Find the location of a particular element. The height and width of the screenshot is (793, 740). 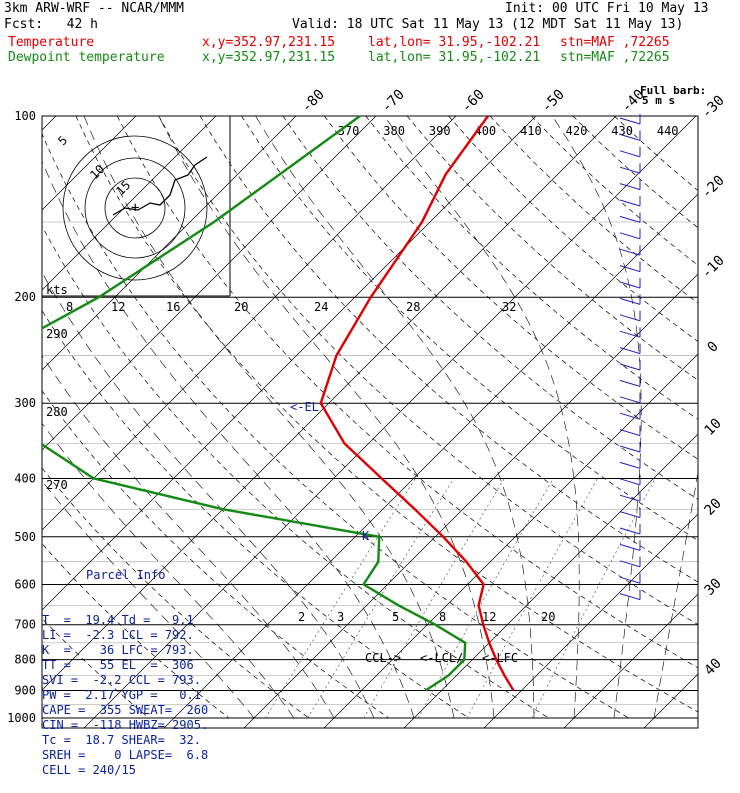

mixing-ratio-label: 16 is located at coordinates (173, 307).